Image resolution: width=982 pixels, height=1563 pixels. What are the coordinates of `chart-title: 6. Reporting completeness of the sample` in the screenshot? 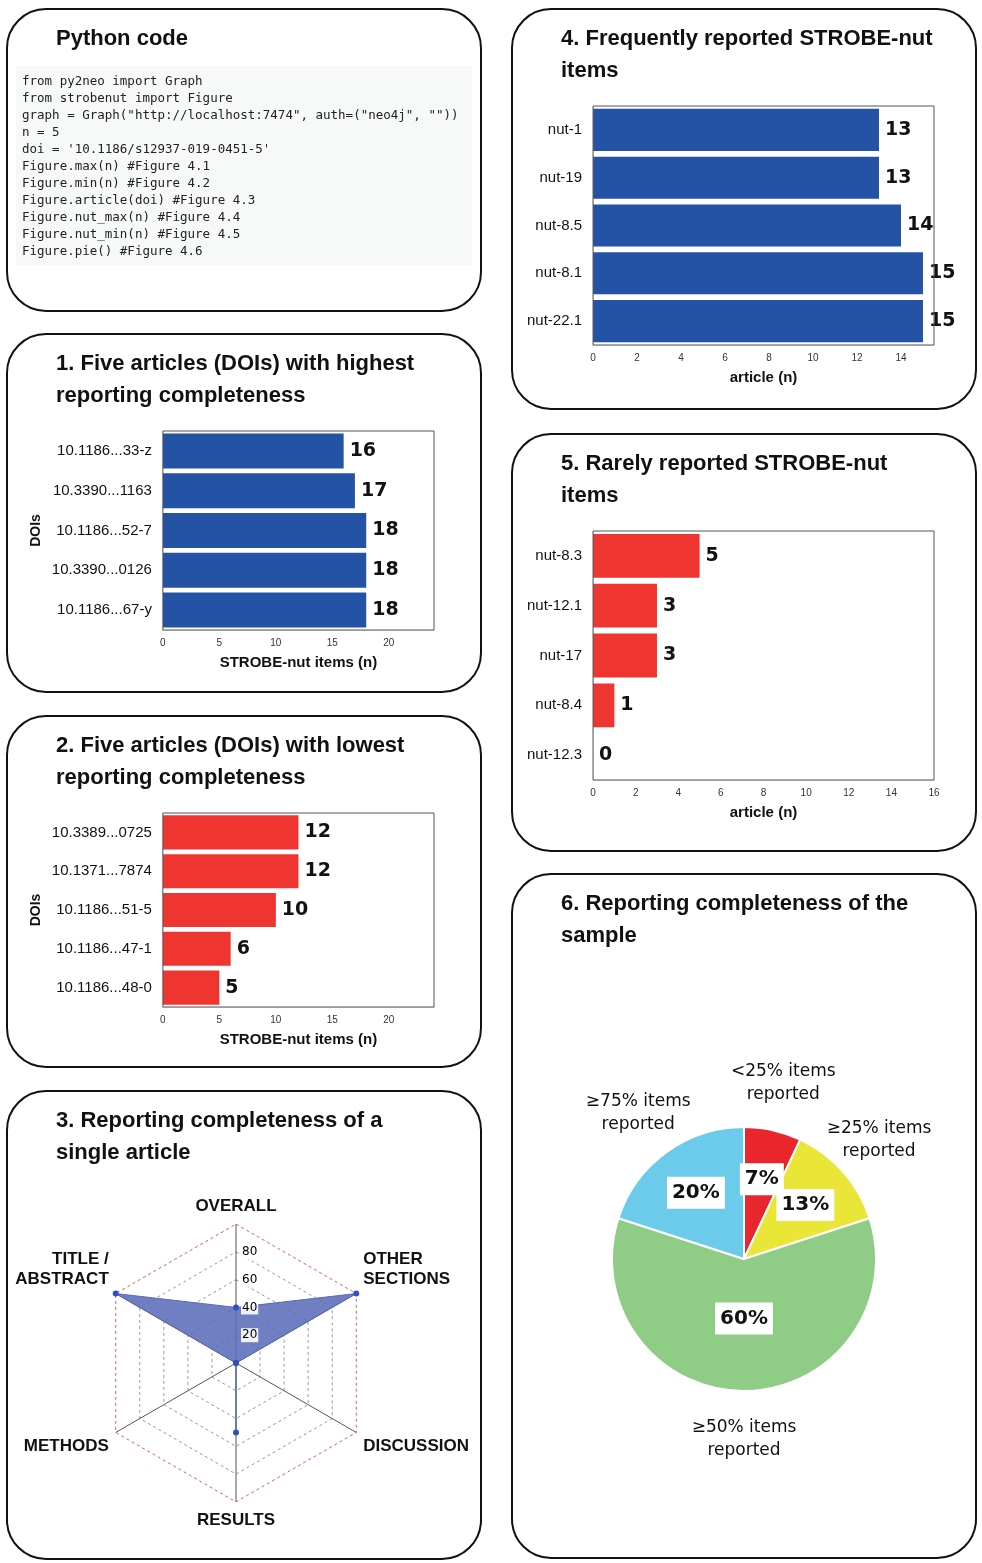 It's located at (735, 919).